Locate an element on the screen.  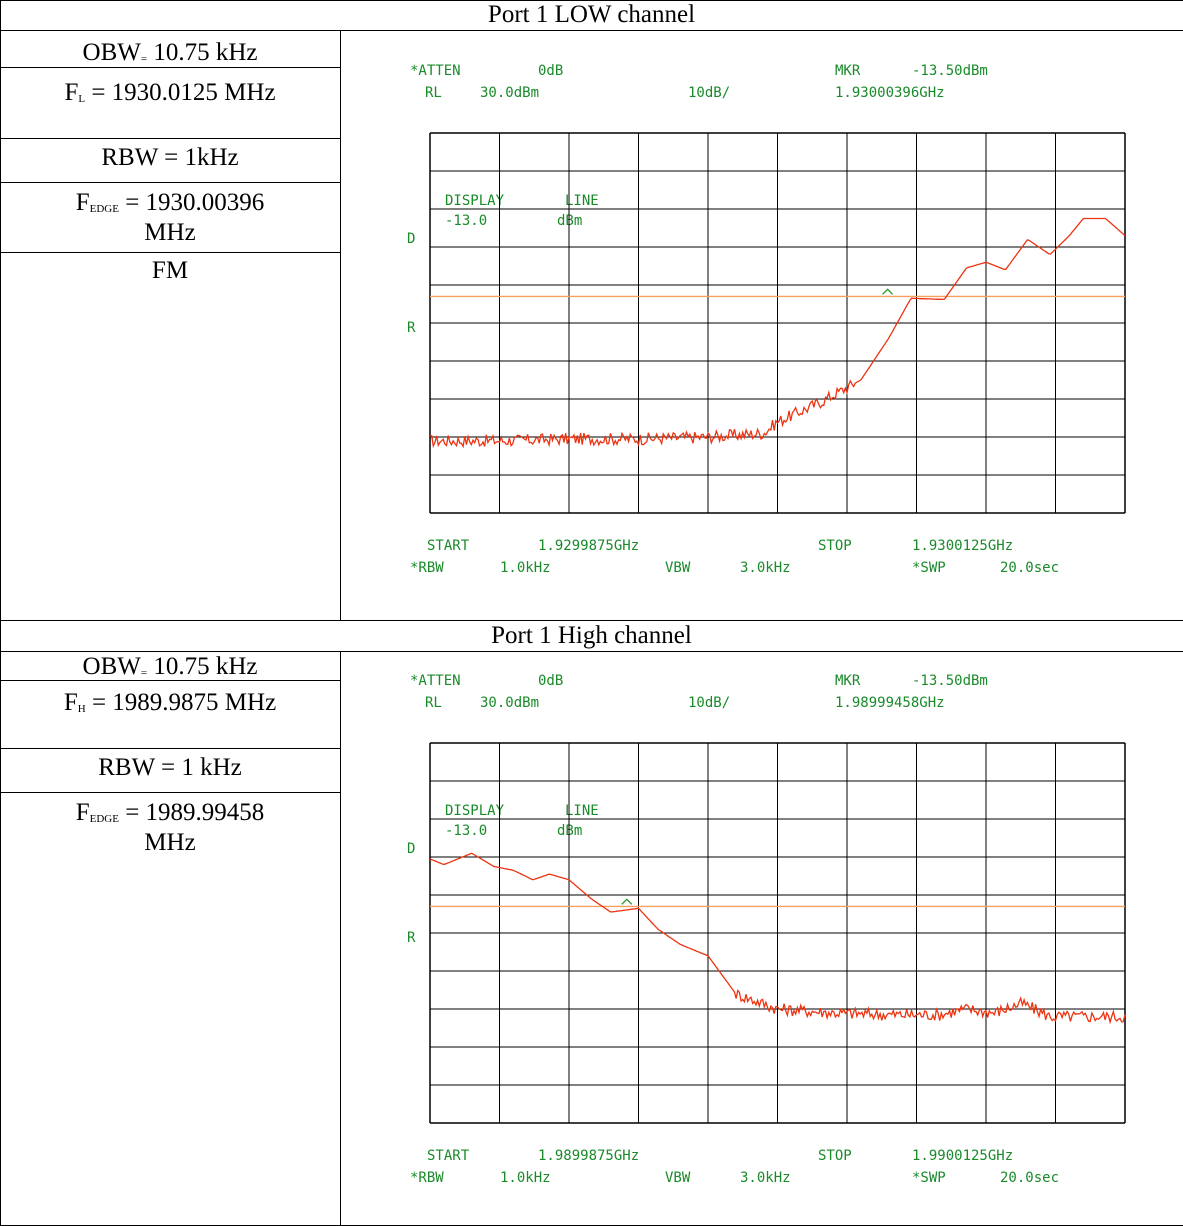
section-title-low-channel: Port 1 LOW channel is located at coordinates (591, 14).